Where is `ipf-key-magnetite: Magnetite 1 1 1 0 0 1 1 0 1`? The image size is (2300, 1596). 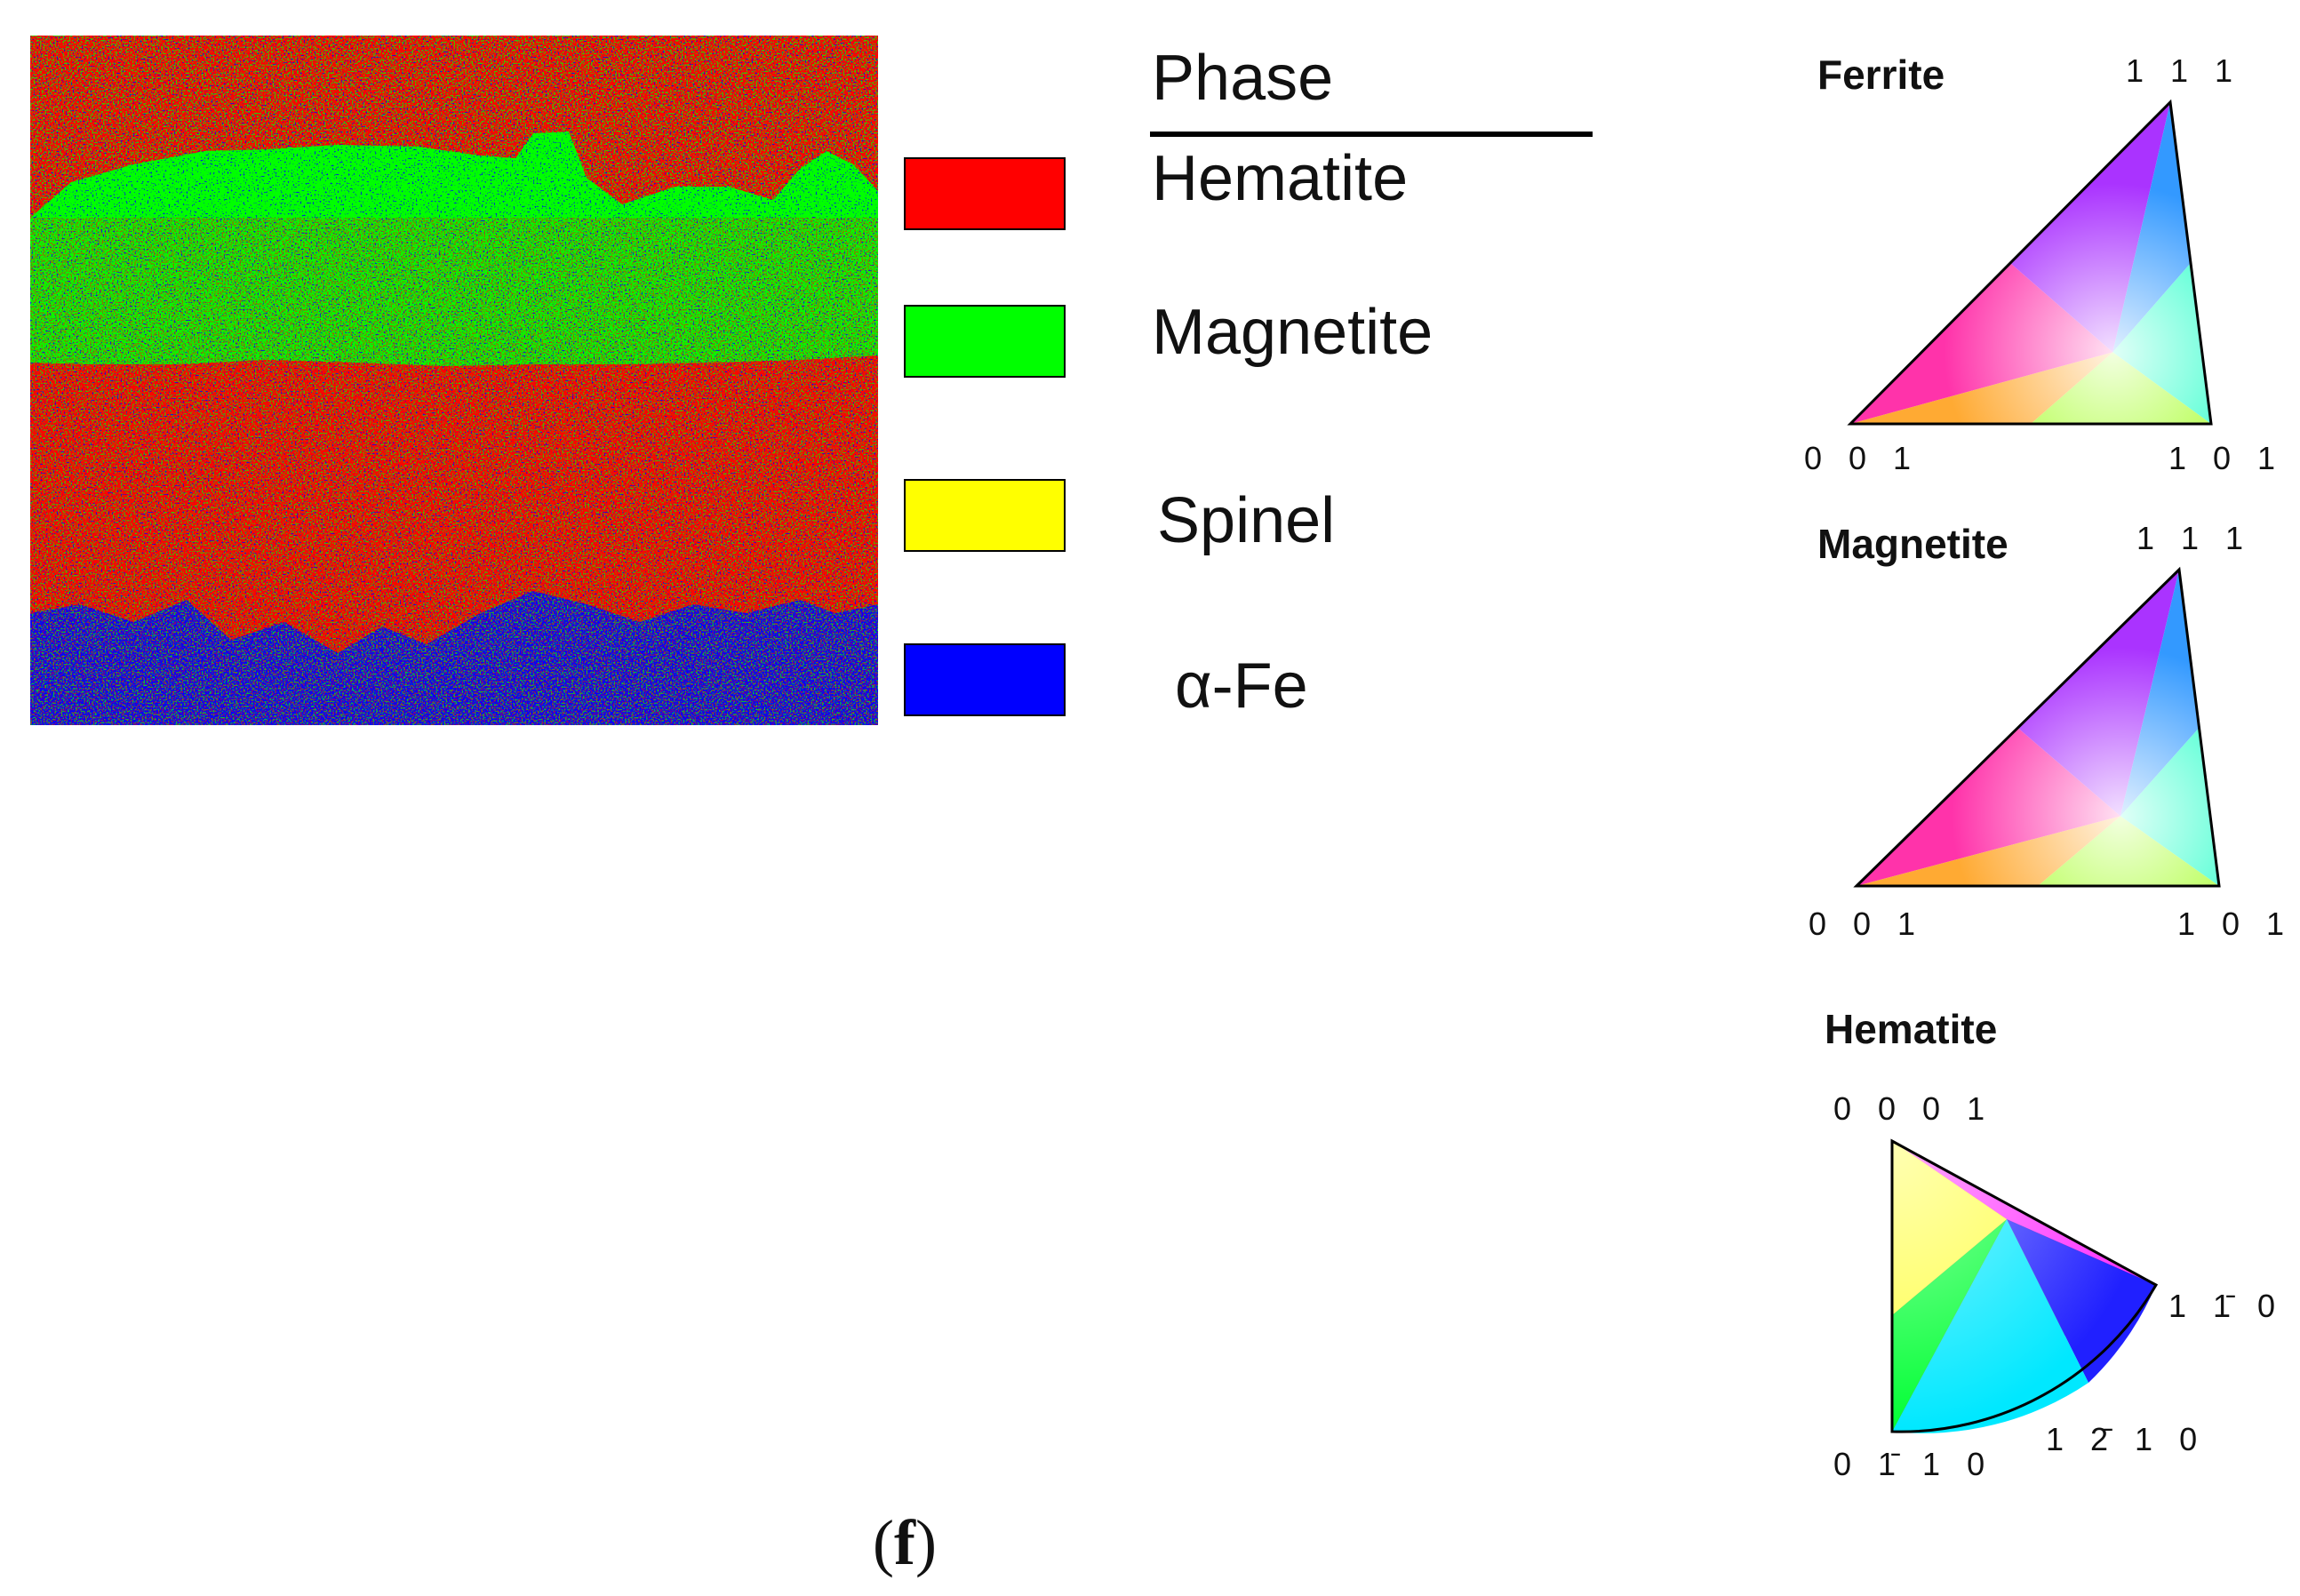
ipf-key-magnetite: Magnetite 1 1 1 0 0 1 1 0 1 is located at coordinates (2051, 731).